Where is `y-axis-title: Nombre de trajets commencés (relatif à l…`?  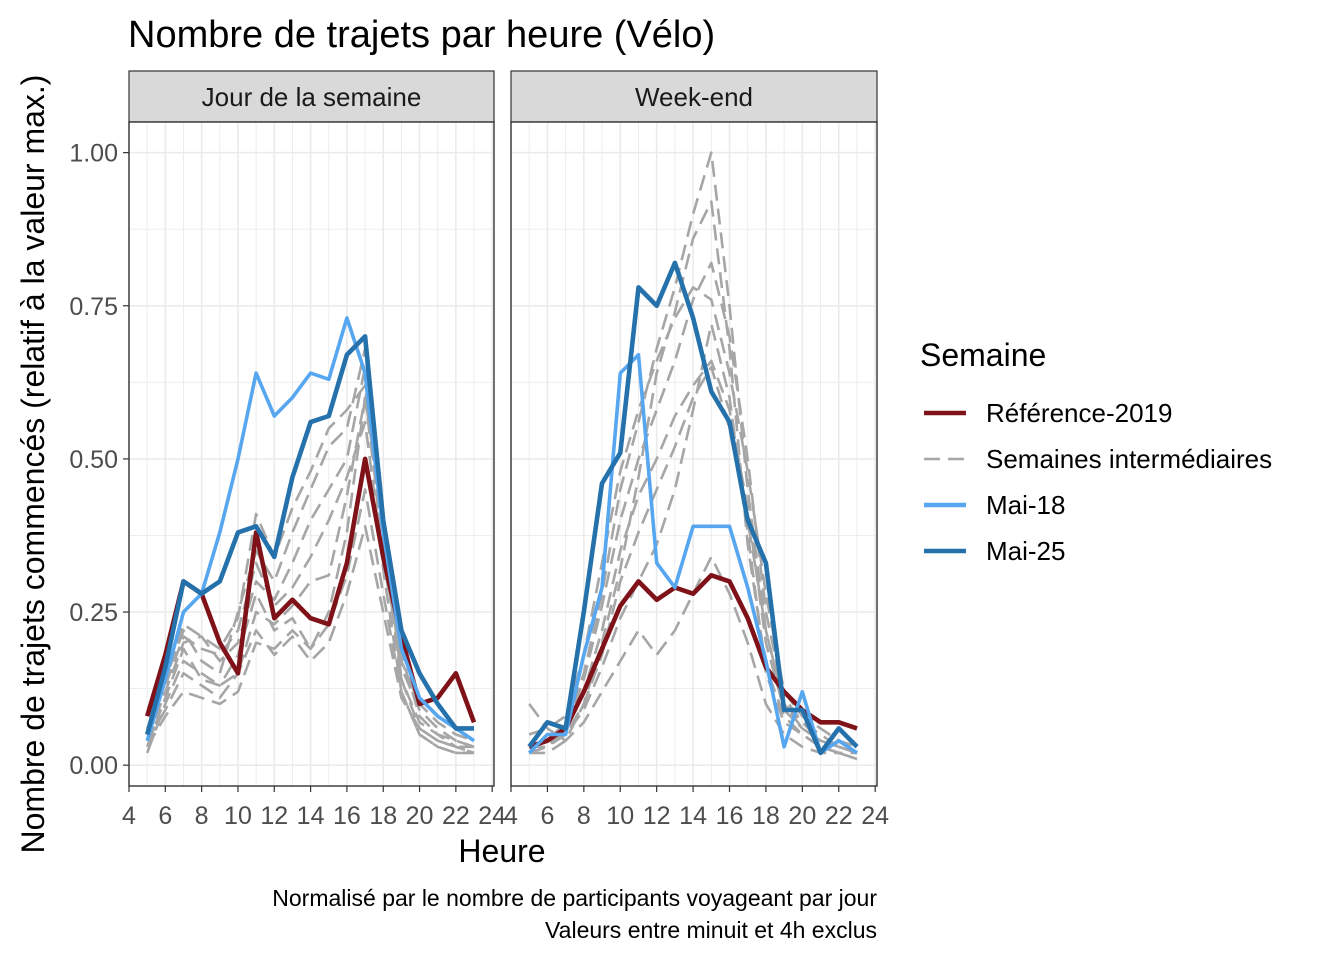 y-axis-title: Nombre de trajets commencés (relatif à l… is located at coordinates (33, 464).